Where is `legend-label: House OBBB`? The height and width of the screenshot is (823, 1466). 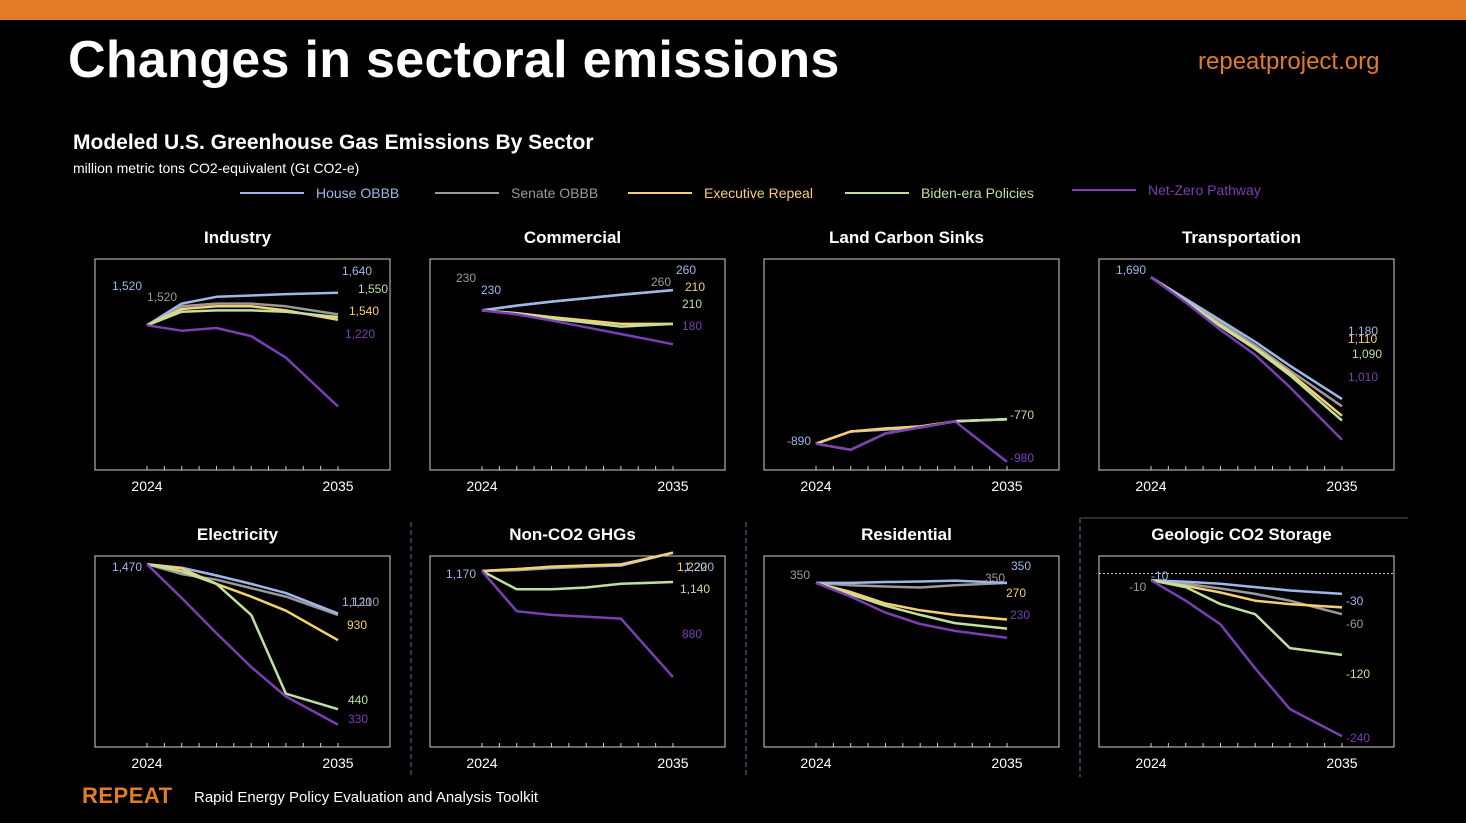
legend-label: House OBBB is located at coordinates (358, 193).